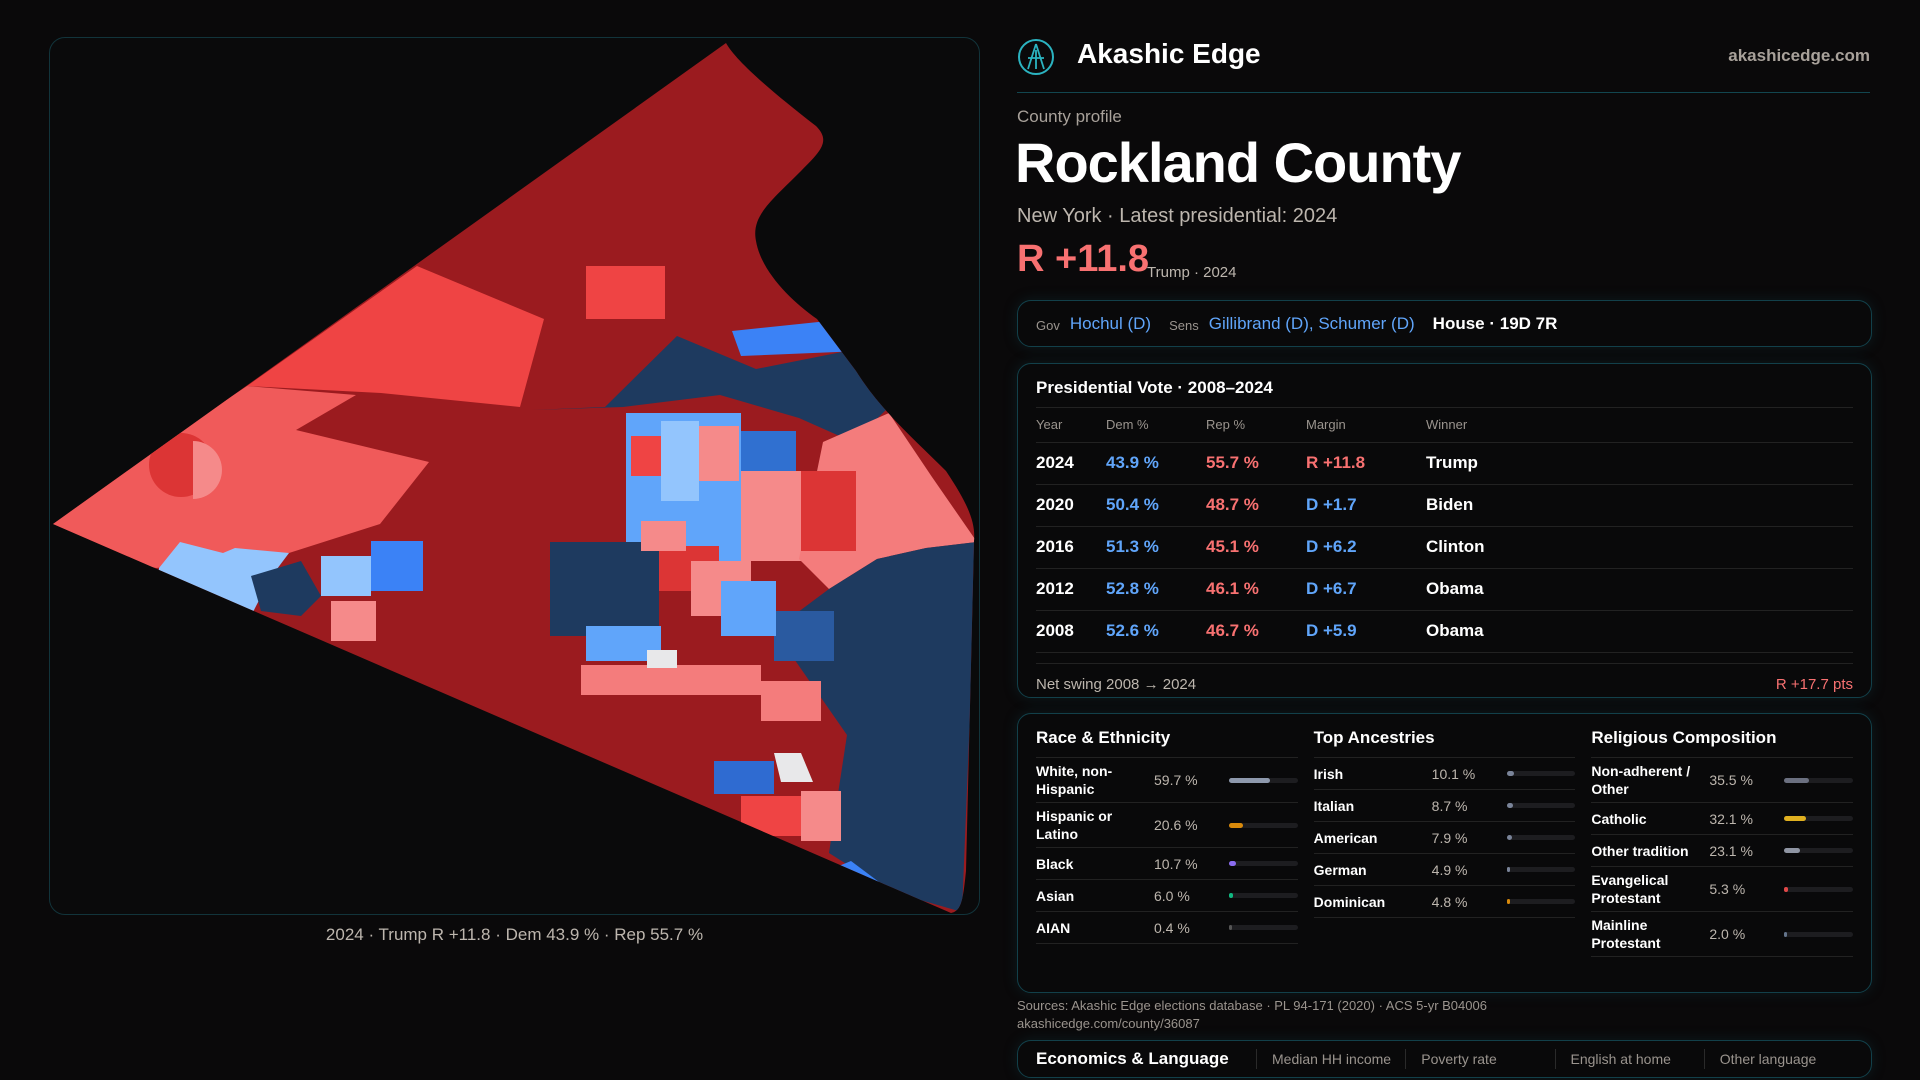 This screenshot has height=1080, width=1920. I want to click on item-label: American, so click(1345, 837).